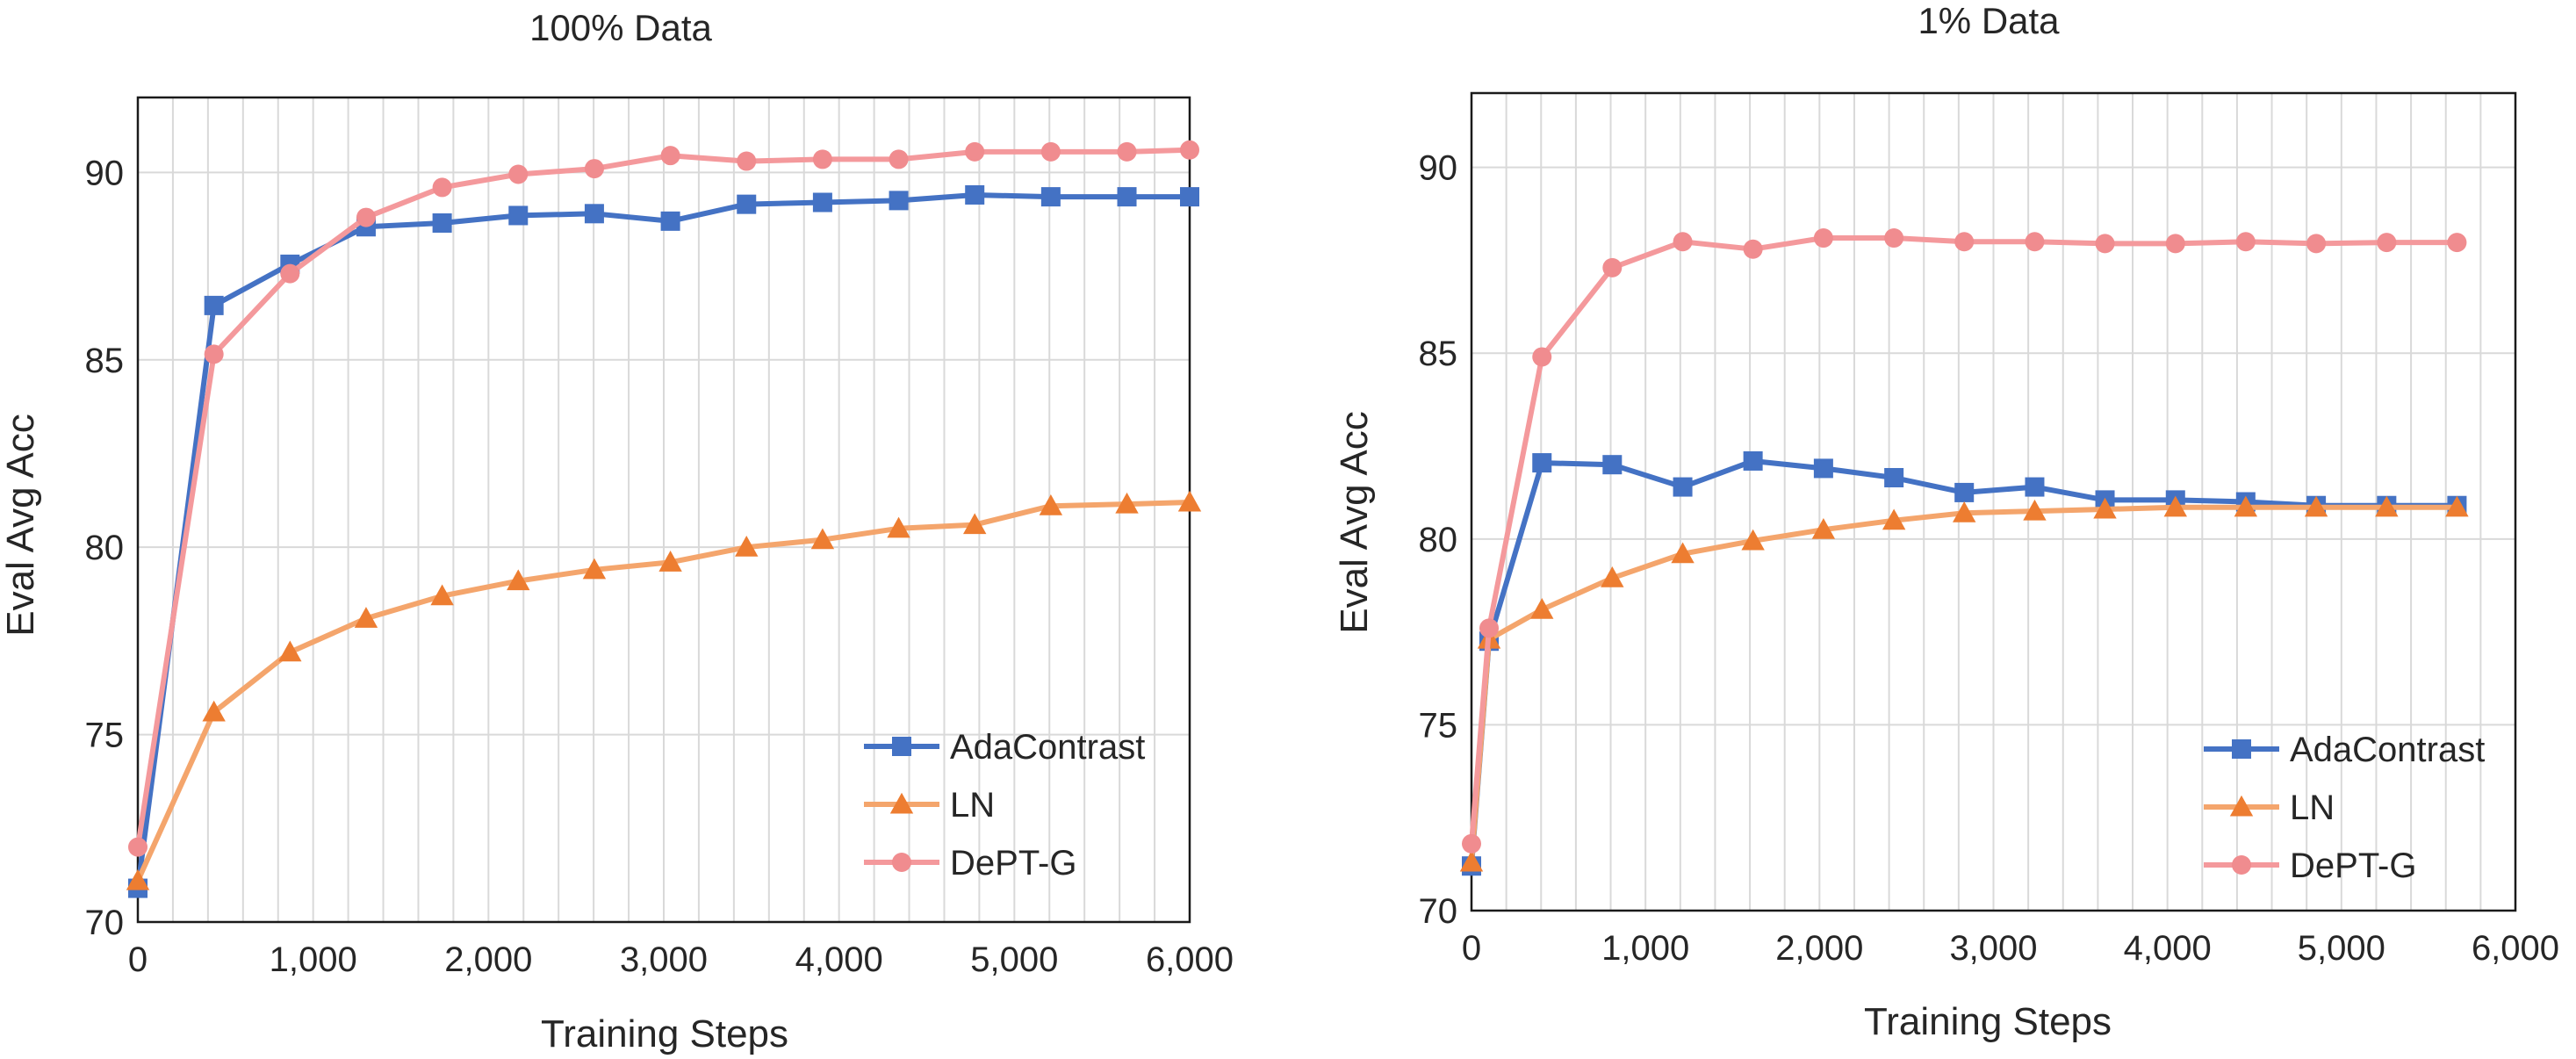  What do you see at coordinates (105, 736) in the screenshot?
I see `y-tick-label: 75` at bounding box center [105, 736].